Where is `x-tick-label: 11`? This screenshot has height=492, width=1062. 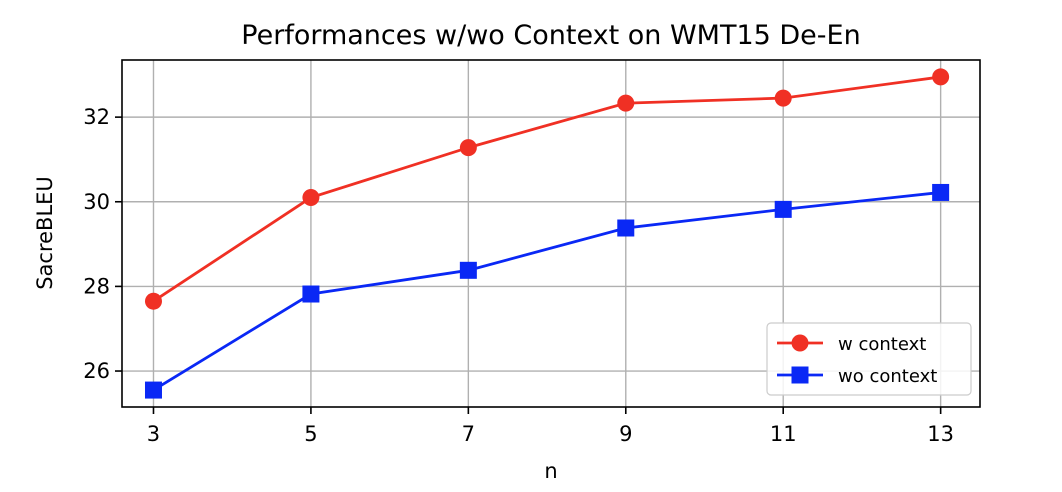
x-tick-label: 11 is located at coordinates (783, 434).